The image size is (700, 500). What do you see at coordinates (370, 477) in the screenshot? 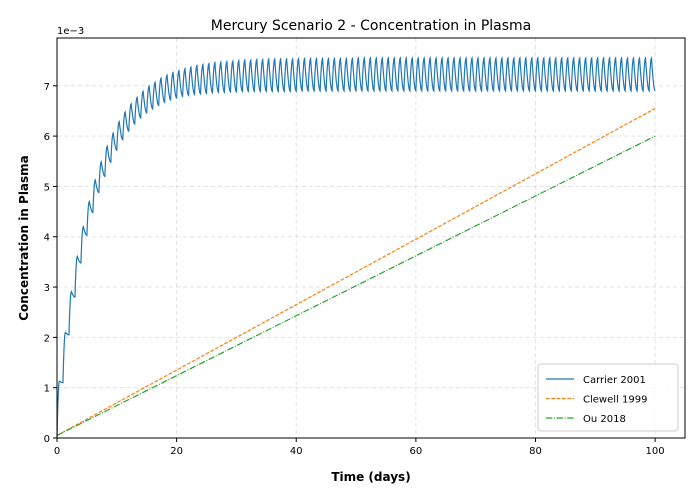
I see `x-axis-label: Time (days)` at bounding box center [370, 477].